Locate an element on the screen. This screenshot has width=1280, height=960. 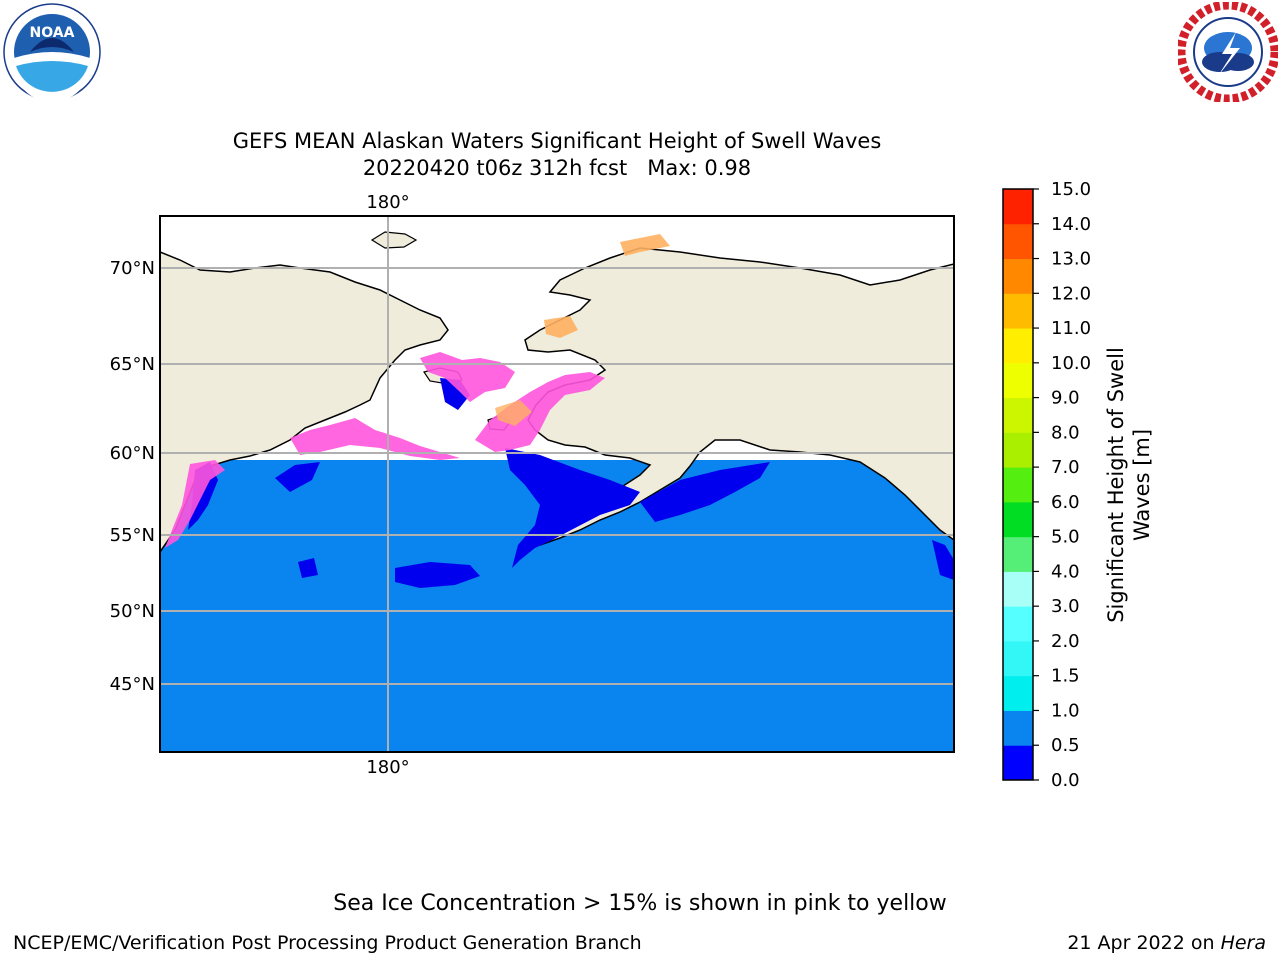
colorbar-tick-label: 3.0 is located at coordinates (1065, 606).